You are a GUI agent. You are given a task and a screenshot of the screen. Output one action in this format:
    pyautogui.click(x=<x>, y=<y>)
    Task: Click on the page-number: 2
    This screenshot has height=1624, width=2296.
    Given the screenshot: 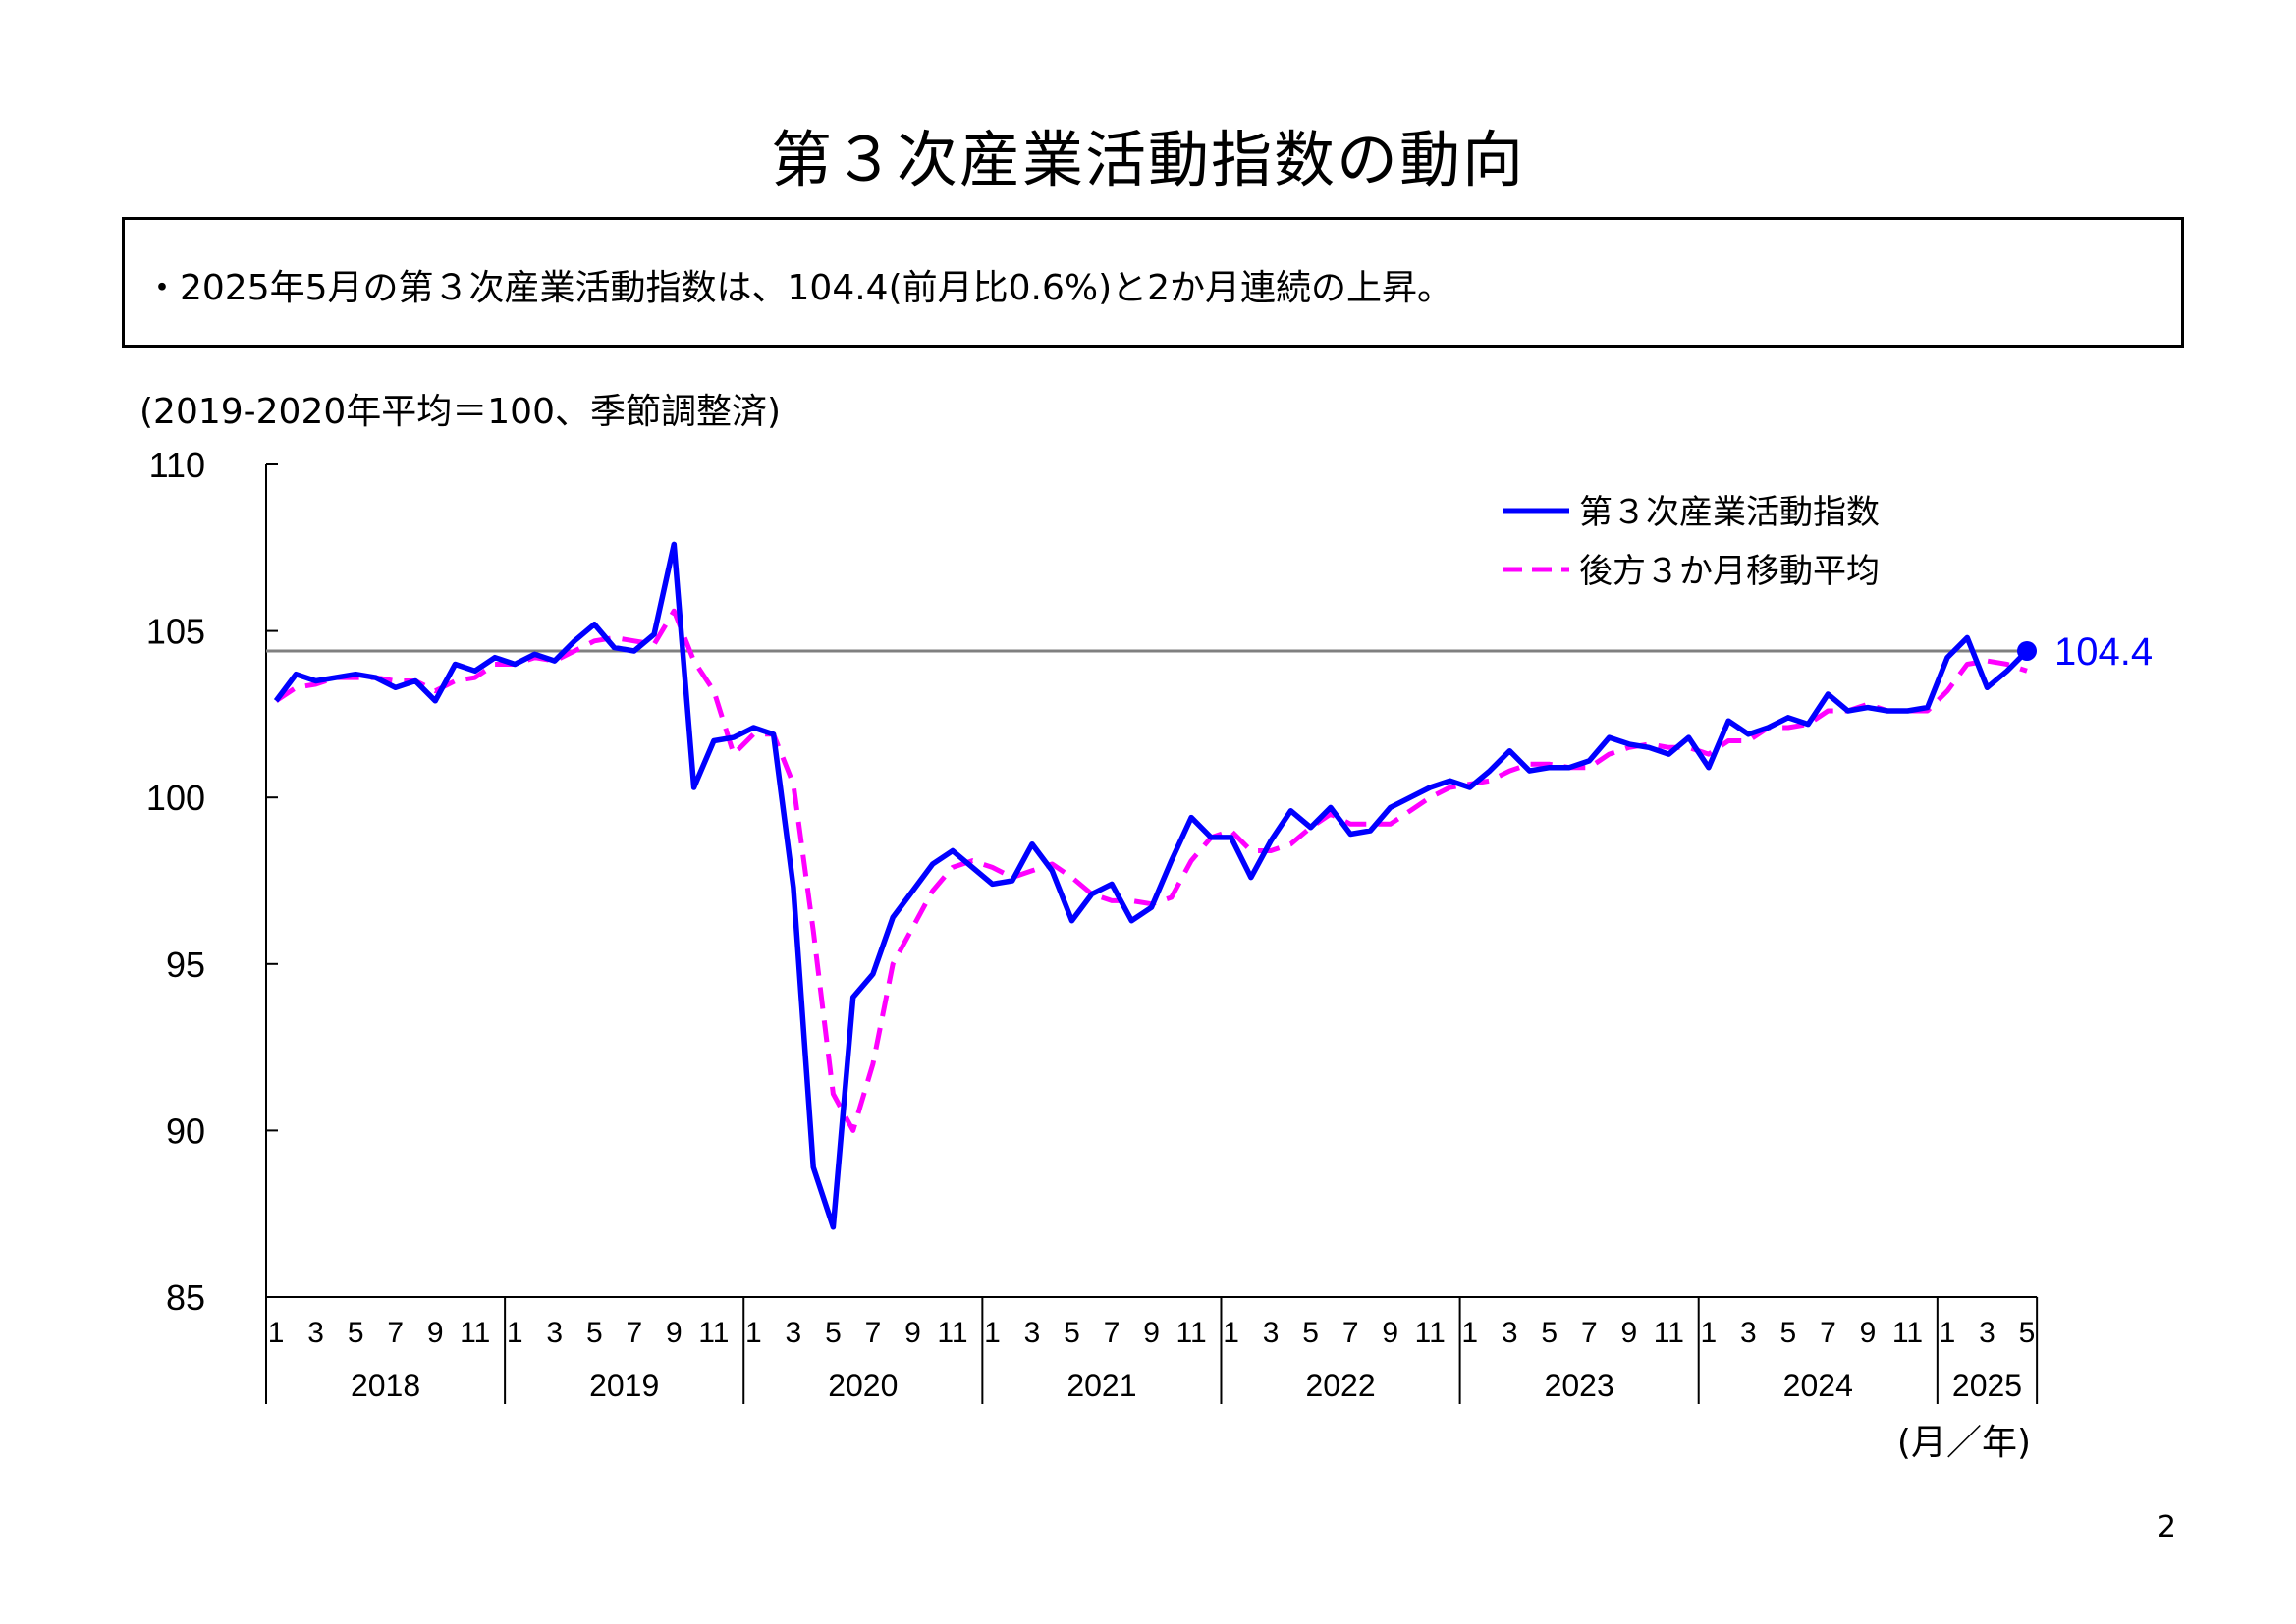 What is the action you would take?
    pyautogui.click(x=2166, y=1527)
    